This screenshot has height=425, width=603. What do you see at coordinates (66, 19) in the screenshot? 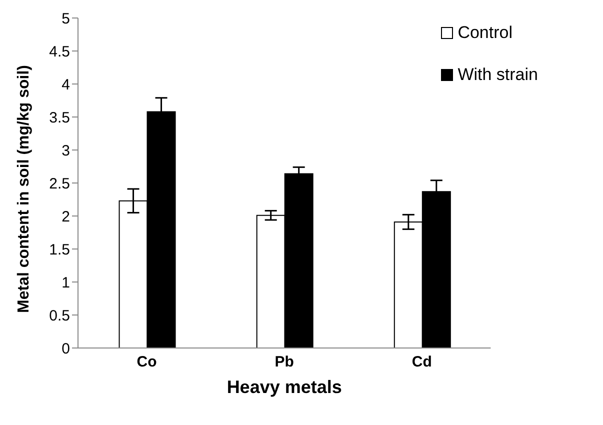
I see `y-tick-label: 5` at bounding box center [66, 19].